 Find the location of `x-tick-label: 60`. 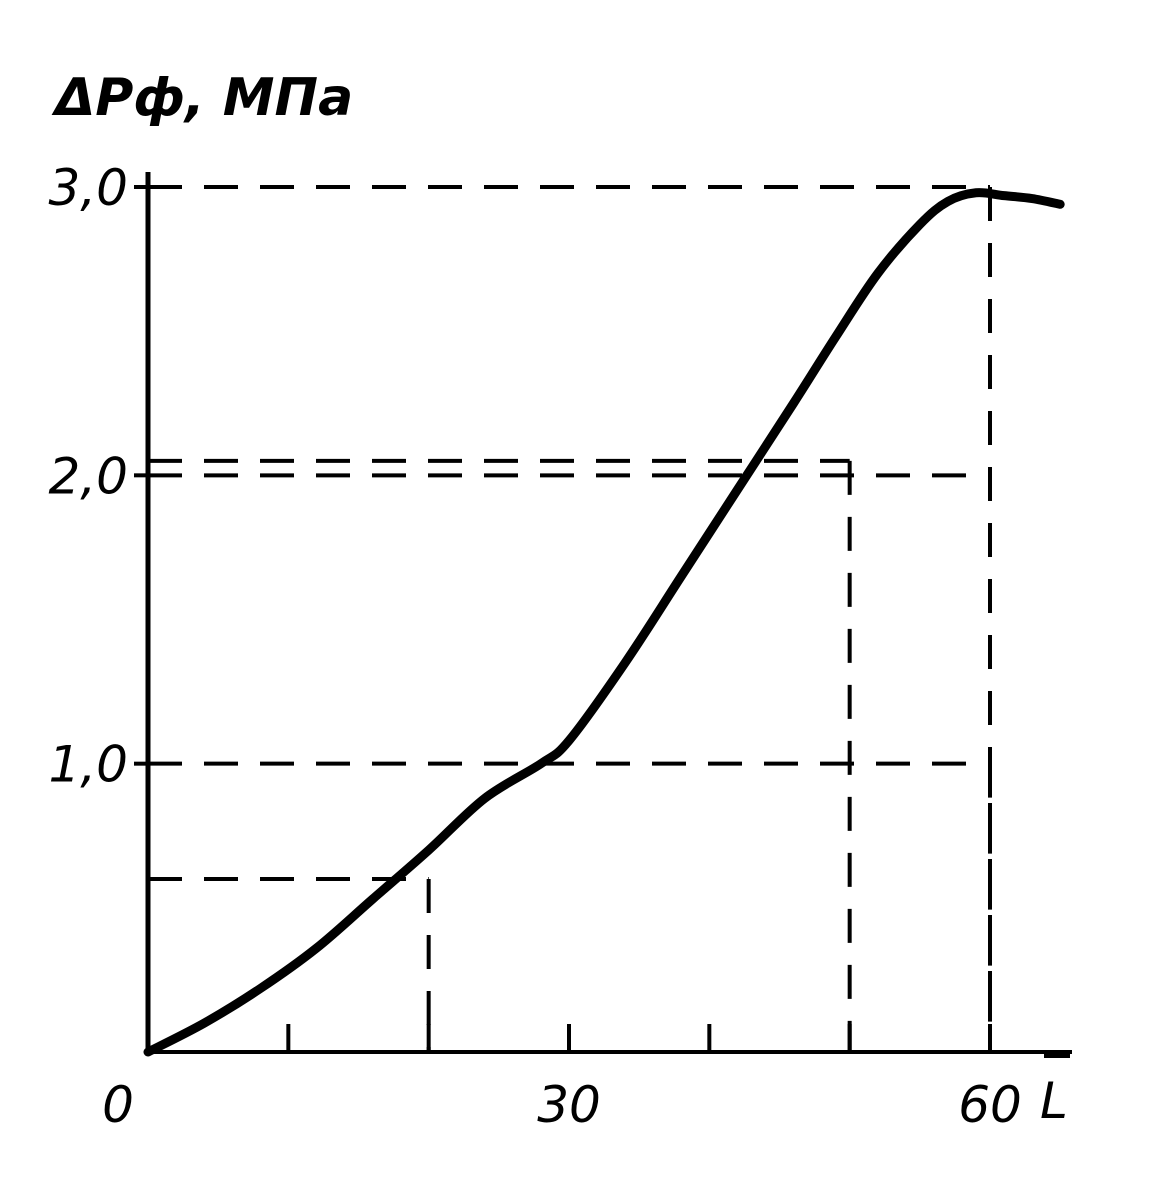

x-tick-label: 60 is located at coordinates (990, 1105).